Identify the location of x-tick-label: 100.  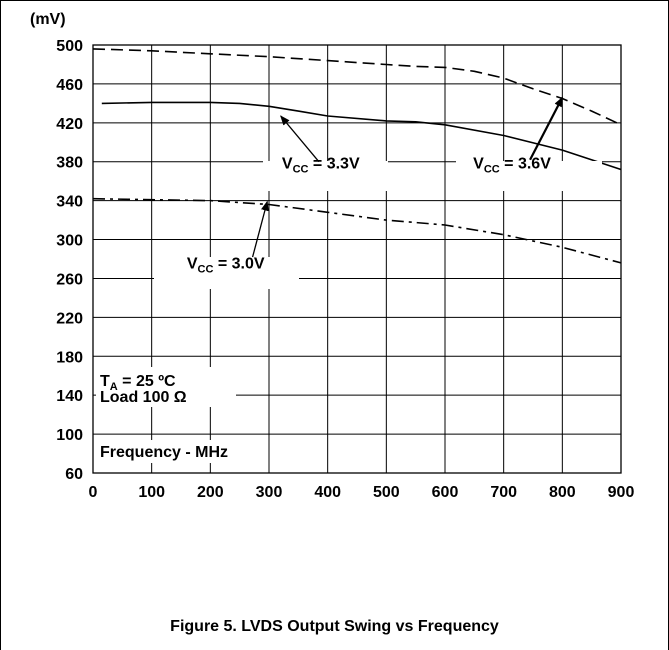
(151, 492).